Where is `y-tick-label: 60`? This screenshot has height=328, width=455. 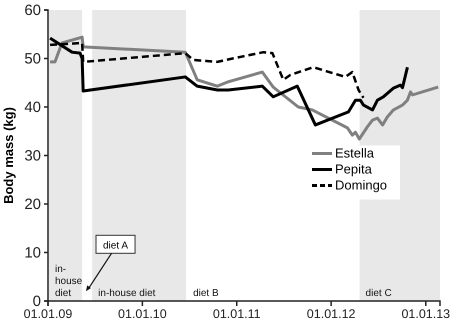 y-tick-label: 60 is located at coordinates (32, 10).